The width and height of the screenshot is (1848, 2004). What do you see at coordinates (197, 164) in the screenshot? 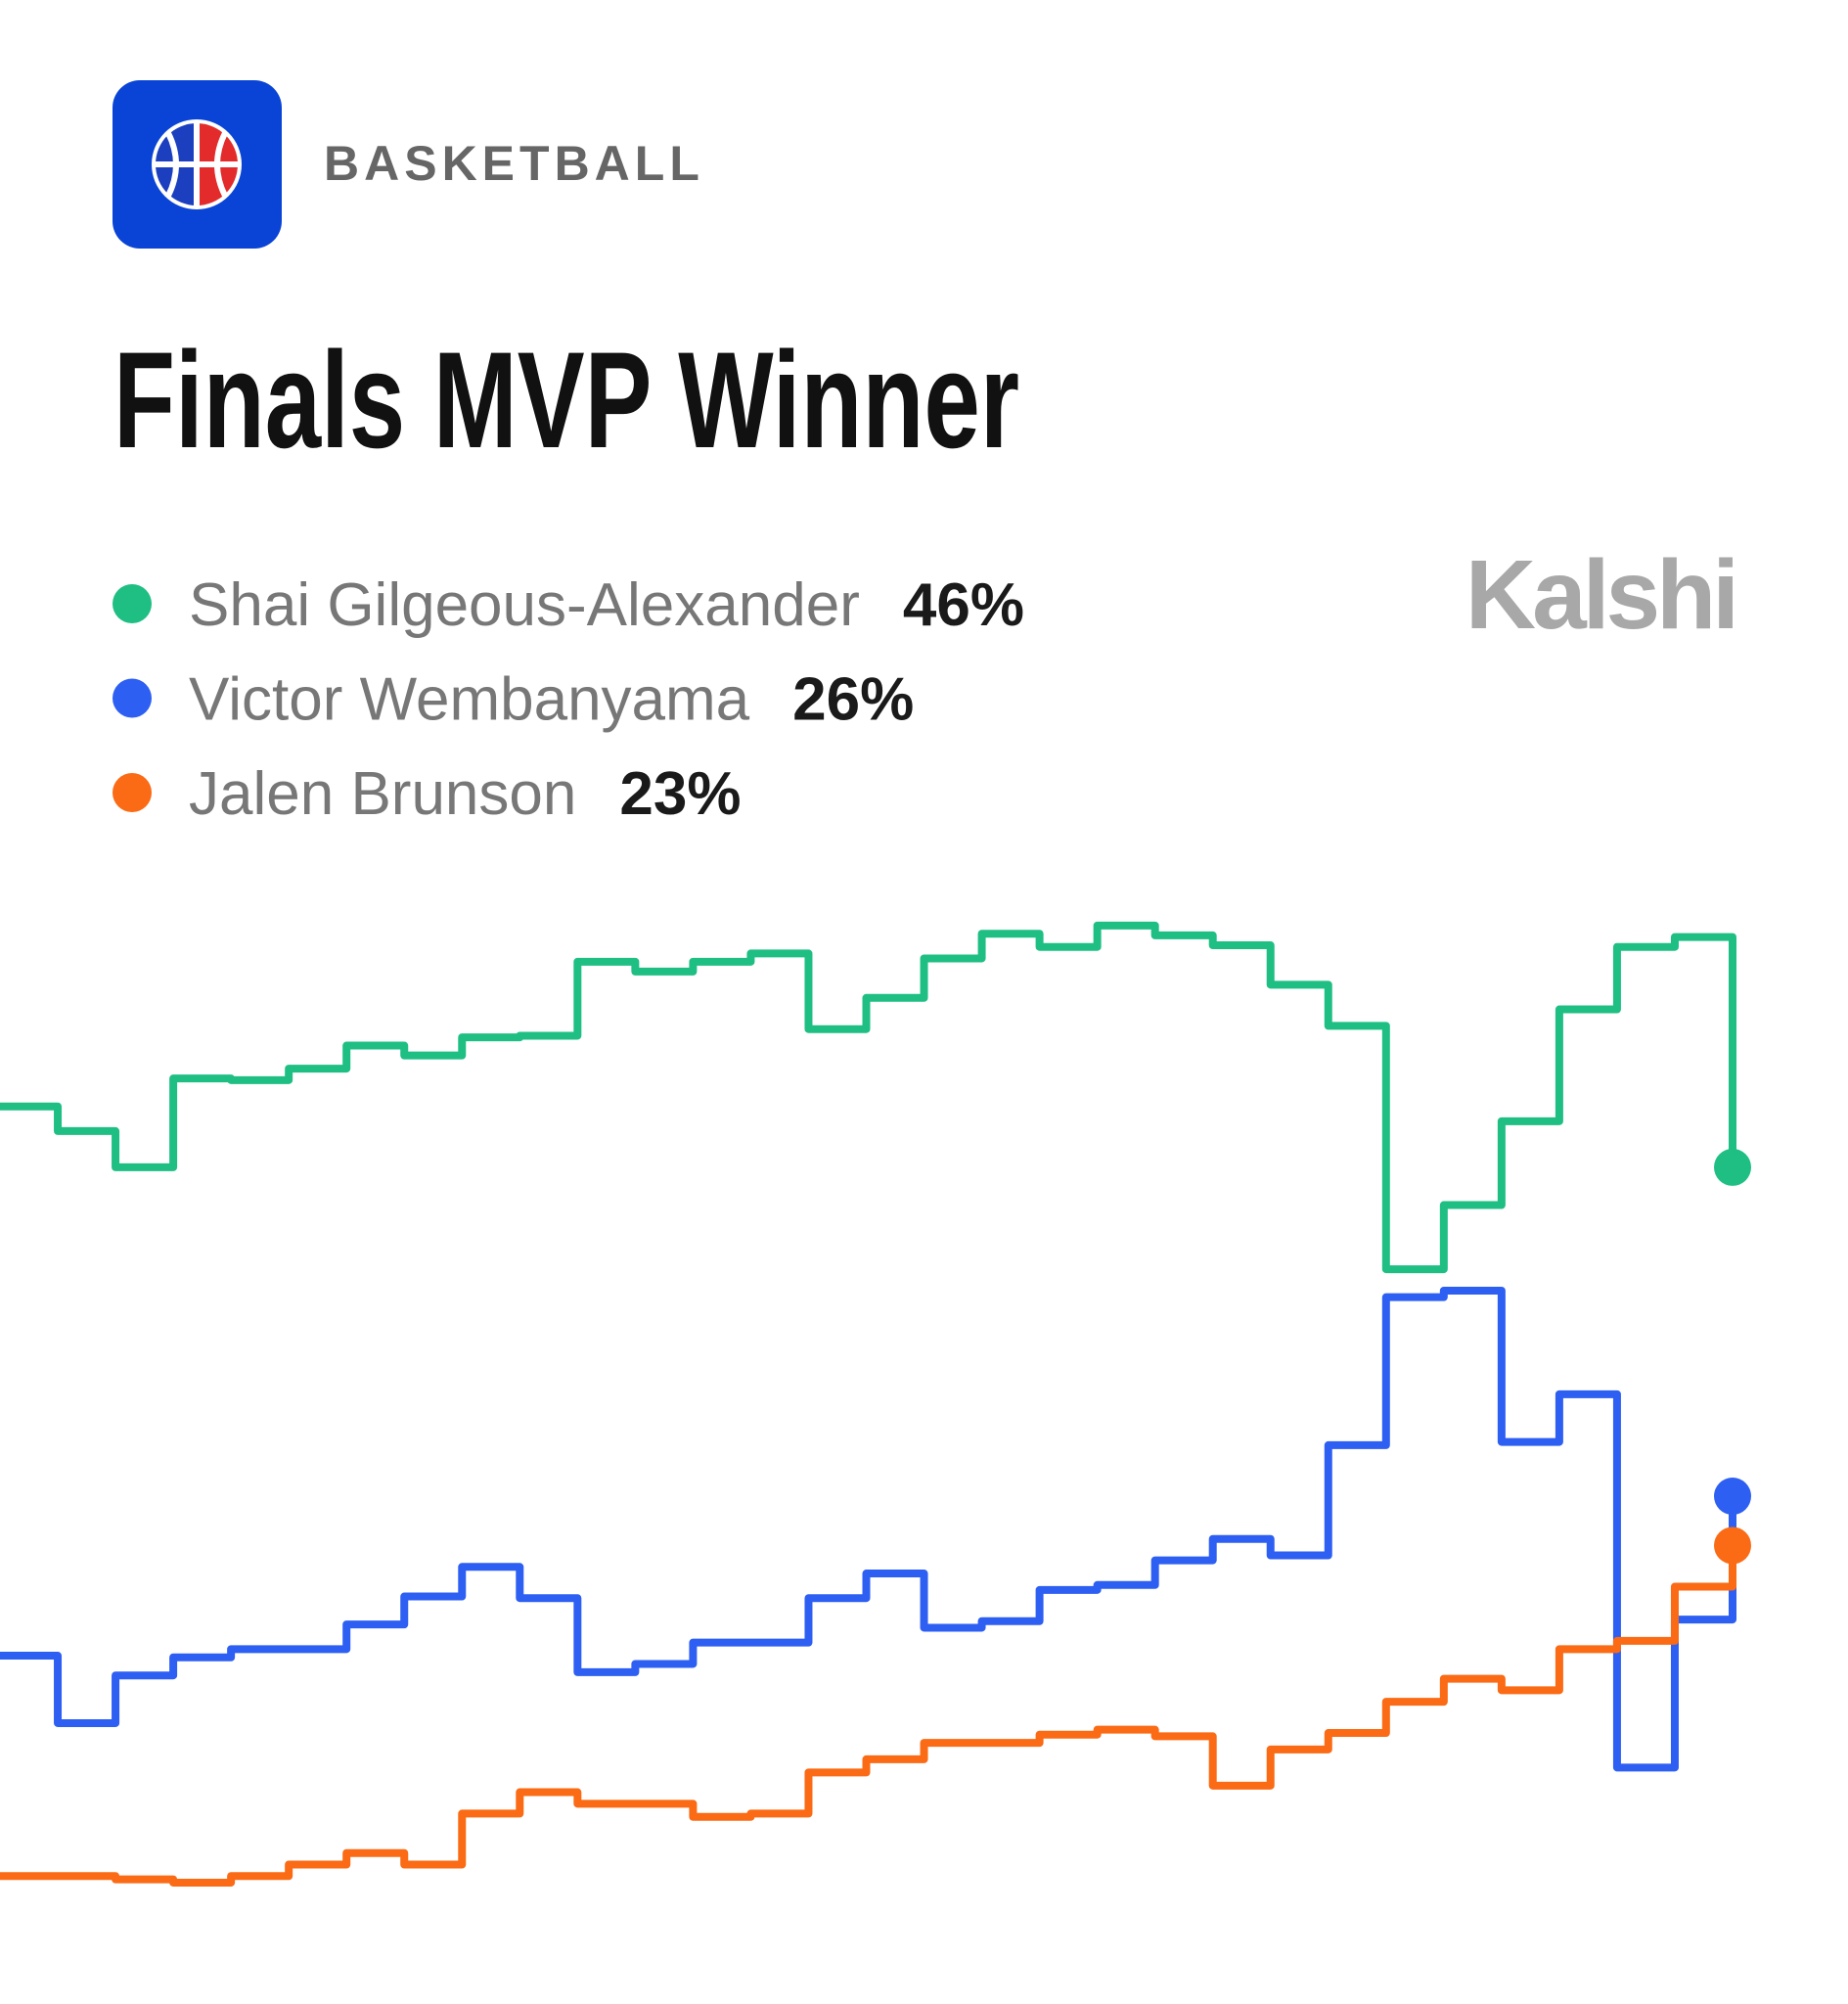
I see `sport-icon` at bounding box center [197, 164].